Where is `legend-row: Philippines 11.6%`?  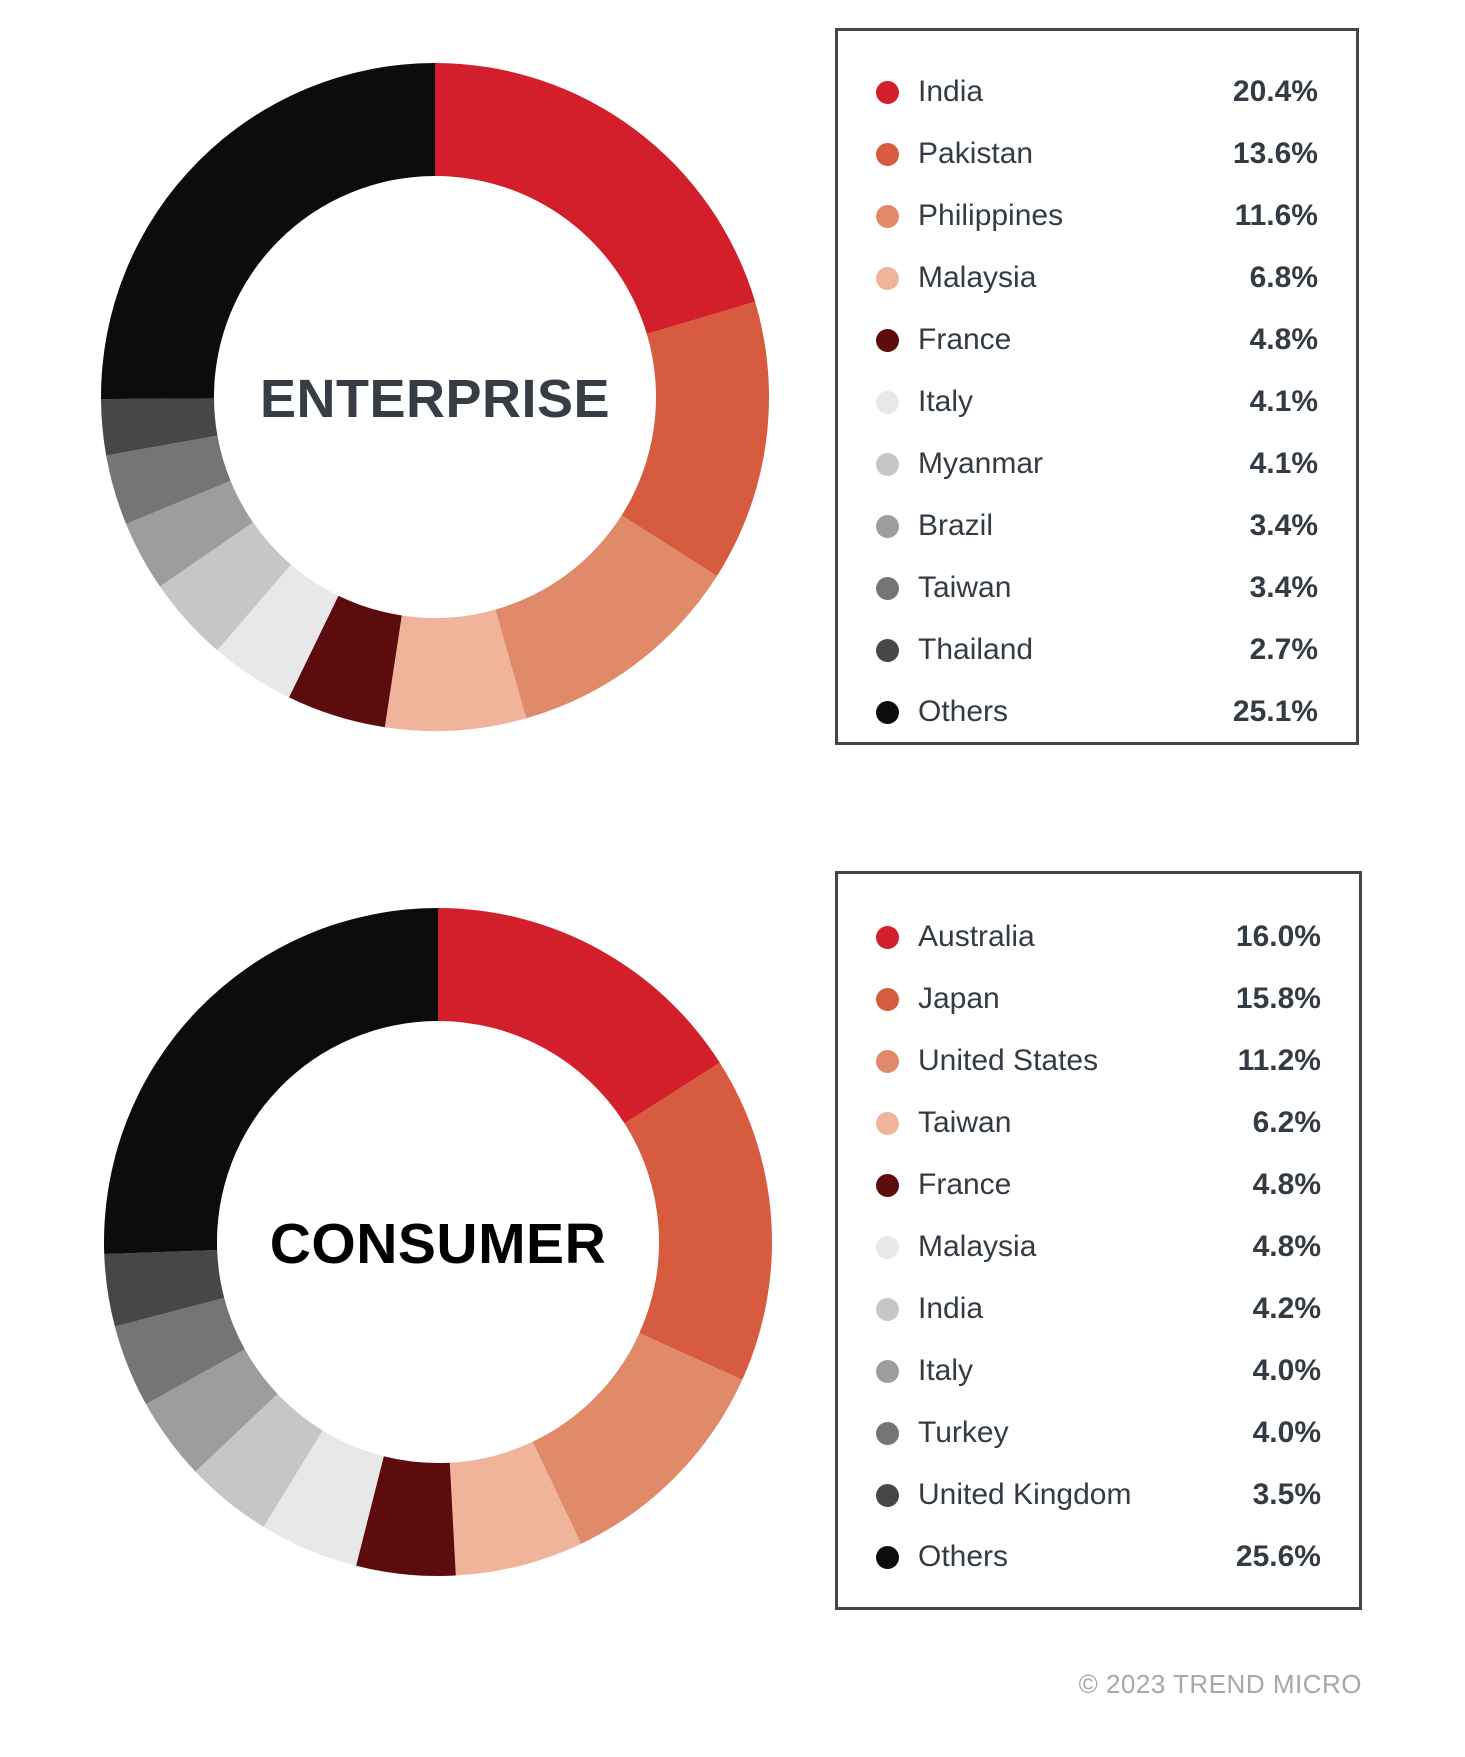
legend-row: Philippines 11.6% is located at coordinates (1097, 216).